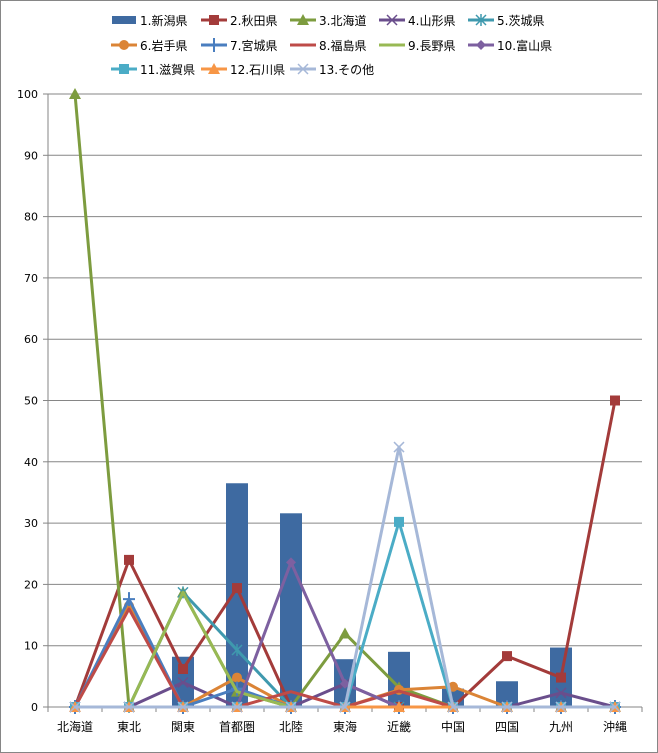 The image size is (658, 753). I want to click on legend-label: 11.滋賀県, so click(168, 69).